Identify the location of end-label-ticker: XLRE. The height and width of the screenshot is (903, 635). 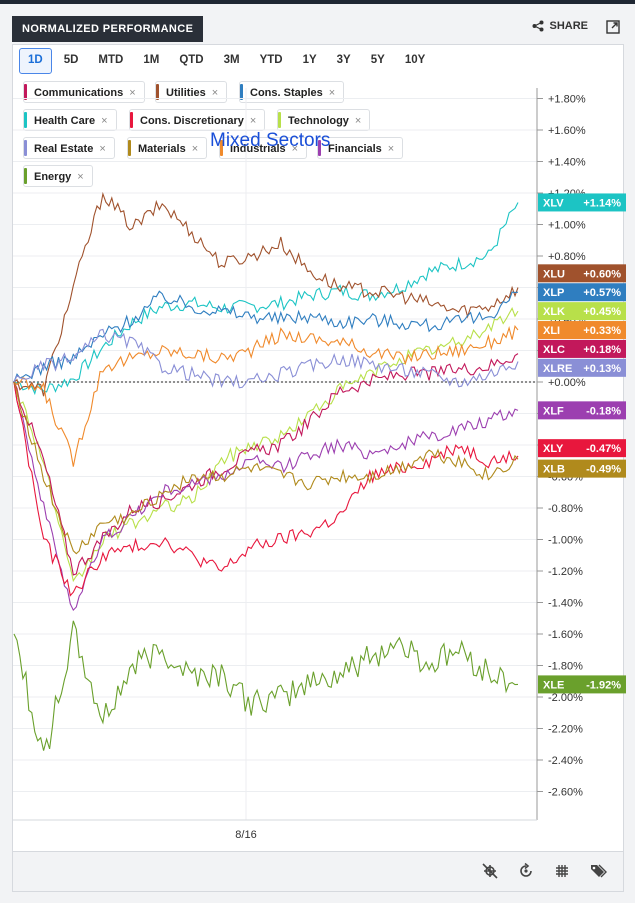
(557, 369).